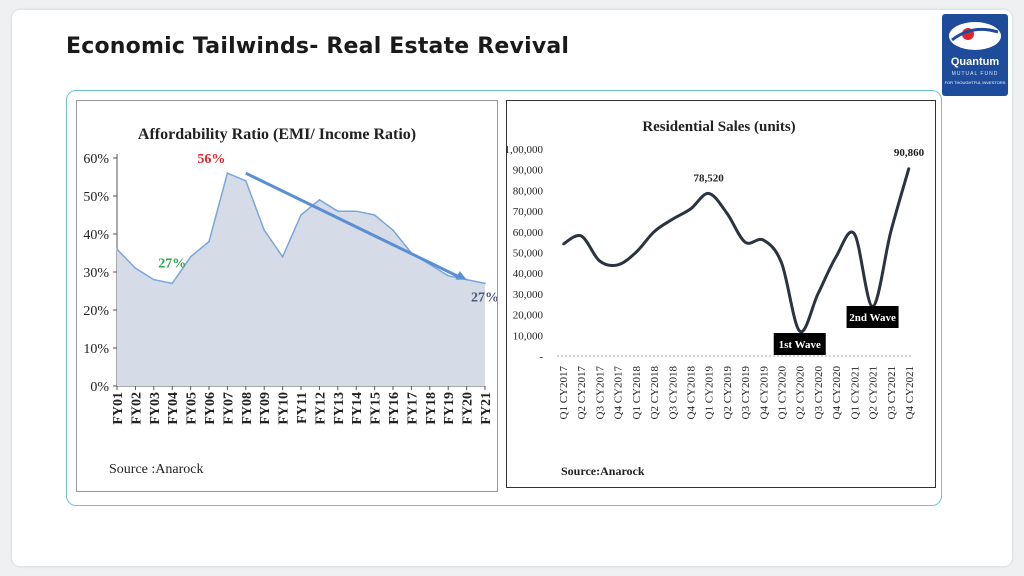  Describe the element at coordinates (96, 273) in the screenshot. I see `y-tick-label: 30%` at that location.